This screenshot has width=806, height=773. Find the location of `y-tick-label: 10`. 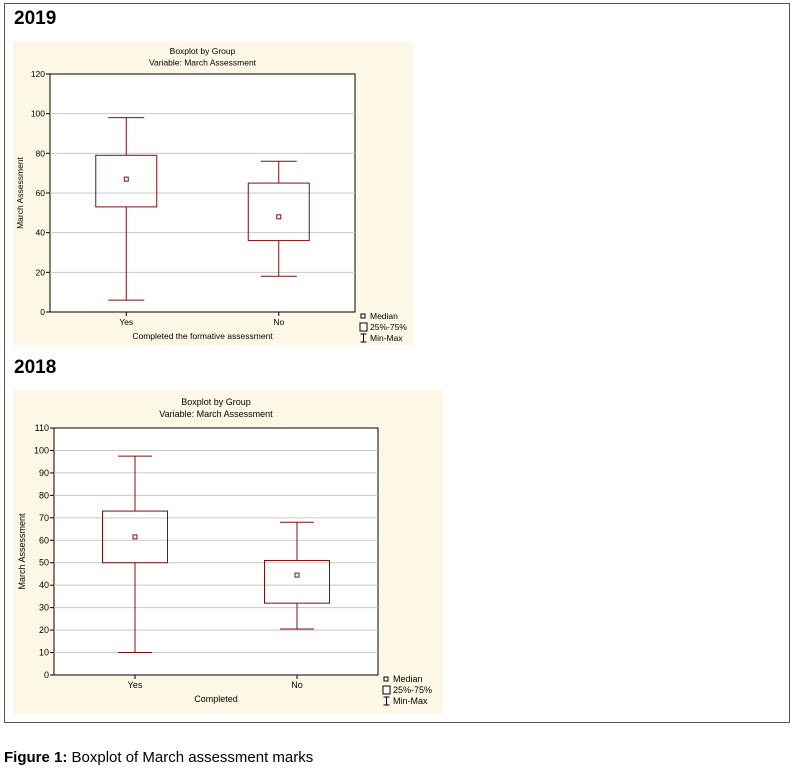

y-tick-label: 10 is located at coordinates (44, 653).